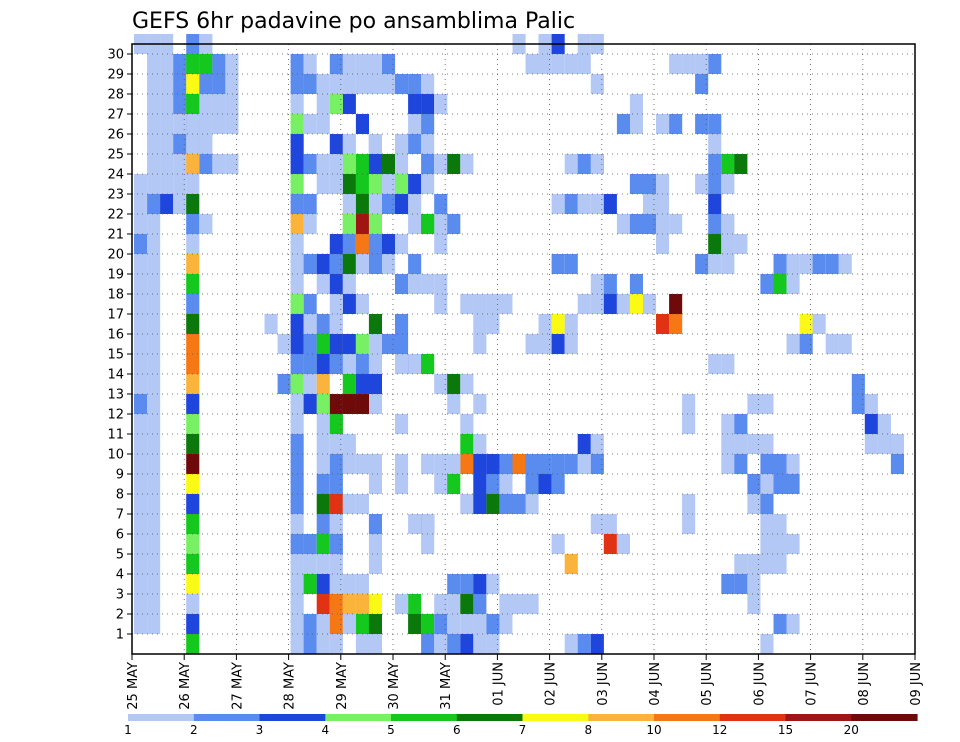 Image resolution: width=960 pixels, height=742 pixels. I want to click on y-tick-label: 27, so click(115, 115).